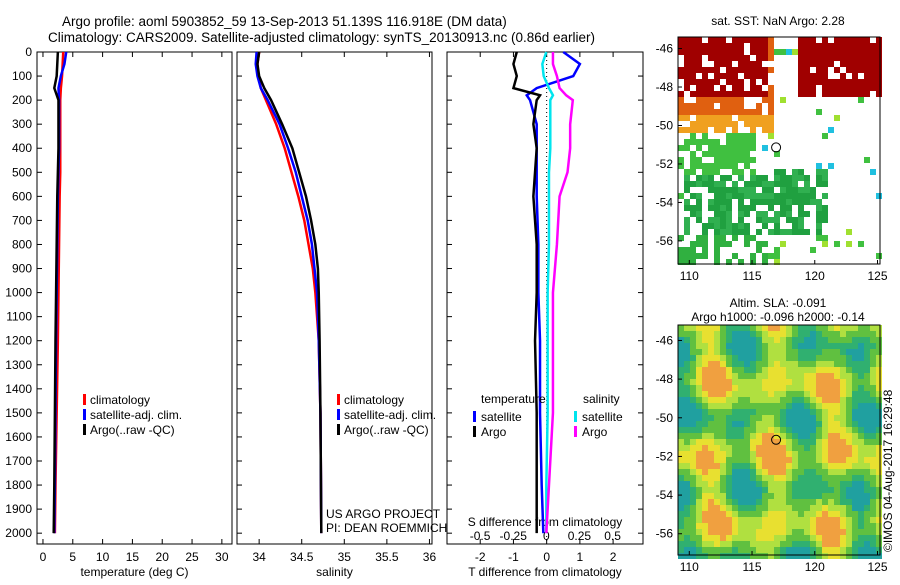 The height and width of the screenshot is (585, 900). What do you see at coordinates (877, 276) in the screenshot?
I see `lon-tick-label: 125` at bounding box center [877, 276].